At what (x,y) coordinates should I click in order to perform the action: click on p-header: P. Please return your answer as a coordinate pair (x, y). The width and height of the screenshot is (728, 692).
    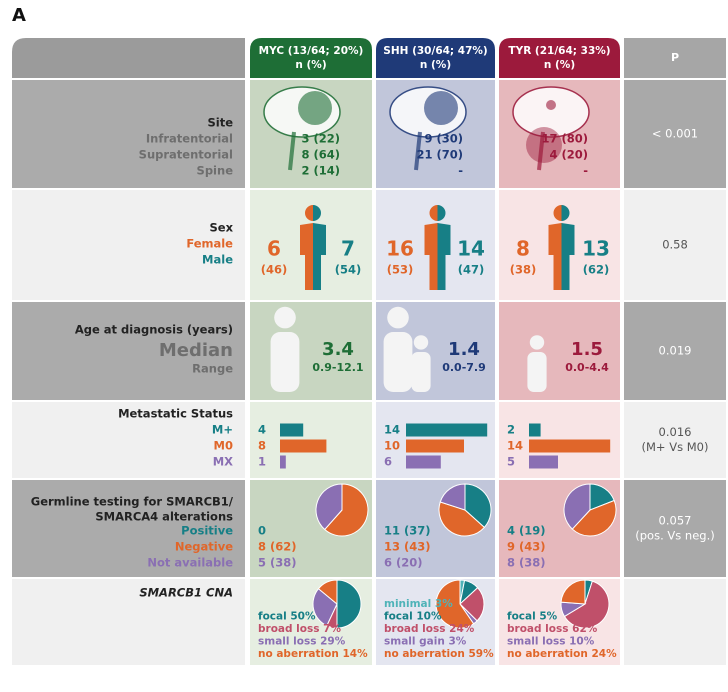
    Looking at the image, I should click on (675, 57).